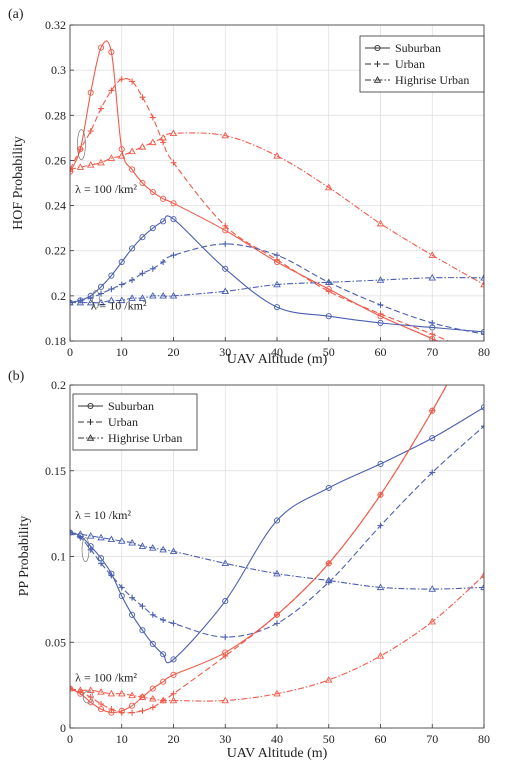 This screenshot has width=506, height=771. Describe the element at coordinates (174, 739) in the screenshot. I see `b-x-tick-label: 20` at that location.